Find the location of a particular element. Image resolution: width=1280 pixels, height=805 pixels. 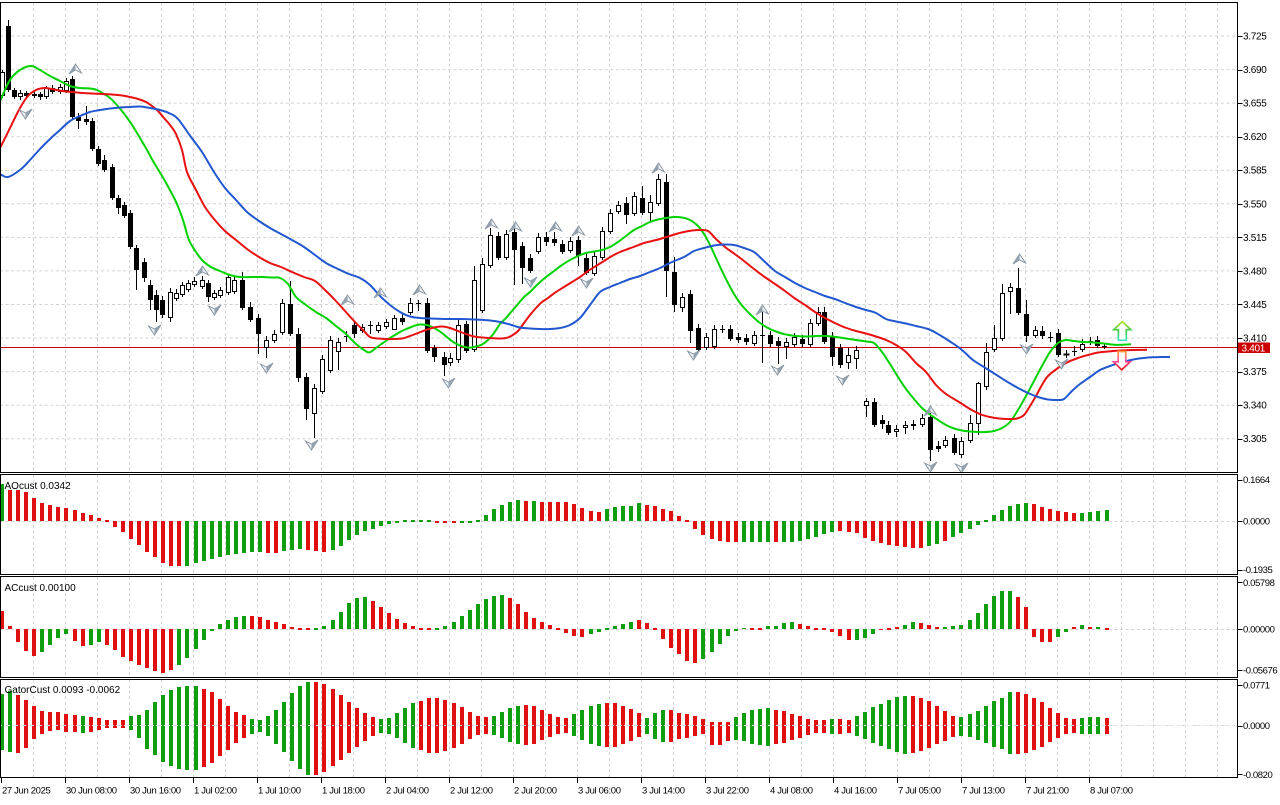

svg-text: 7 Jul 13:00 is located at coordinates (983, 791).